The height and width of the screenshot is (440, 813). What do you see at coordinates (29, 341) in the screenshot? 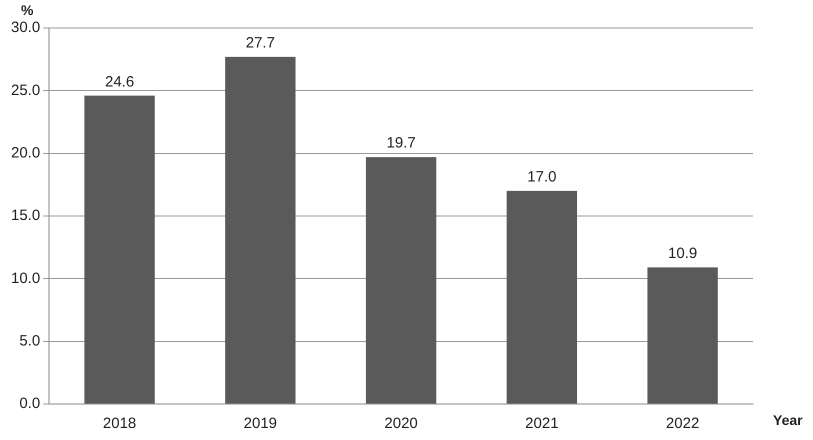
I see `y-tick-label: 5.0` at bounding box center [29, 341].